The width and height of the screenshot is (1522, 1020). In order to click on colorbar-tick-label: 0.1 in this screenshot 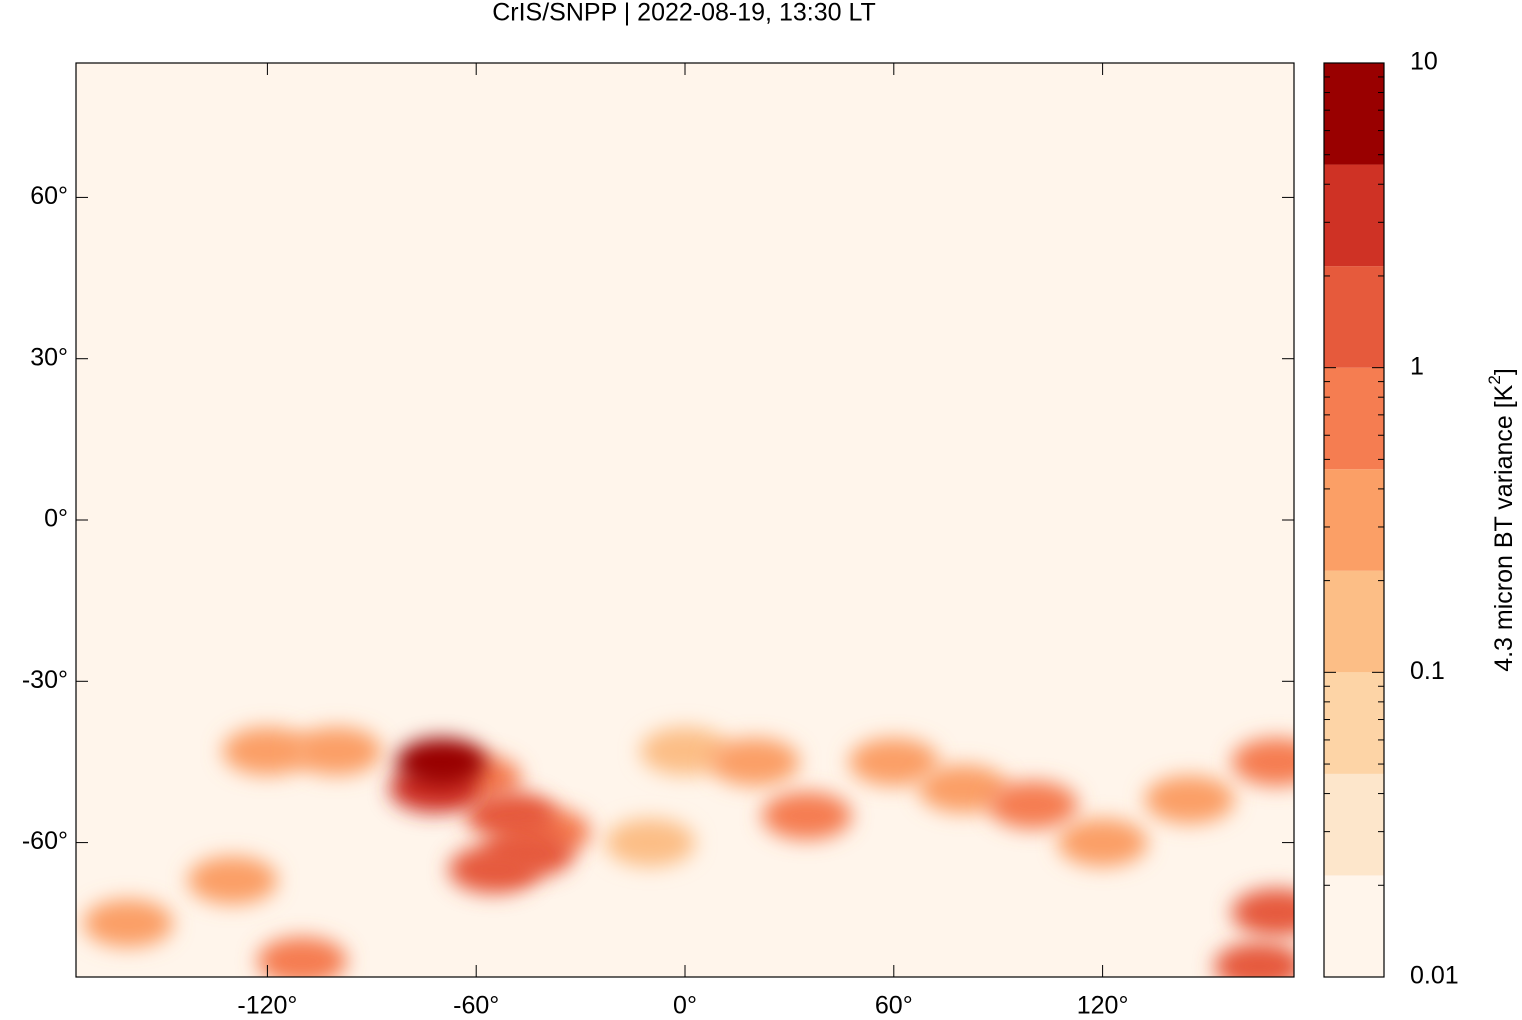, I will do `click(1427, 671)`.